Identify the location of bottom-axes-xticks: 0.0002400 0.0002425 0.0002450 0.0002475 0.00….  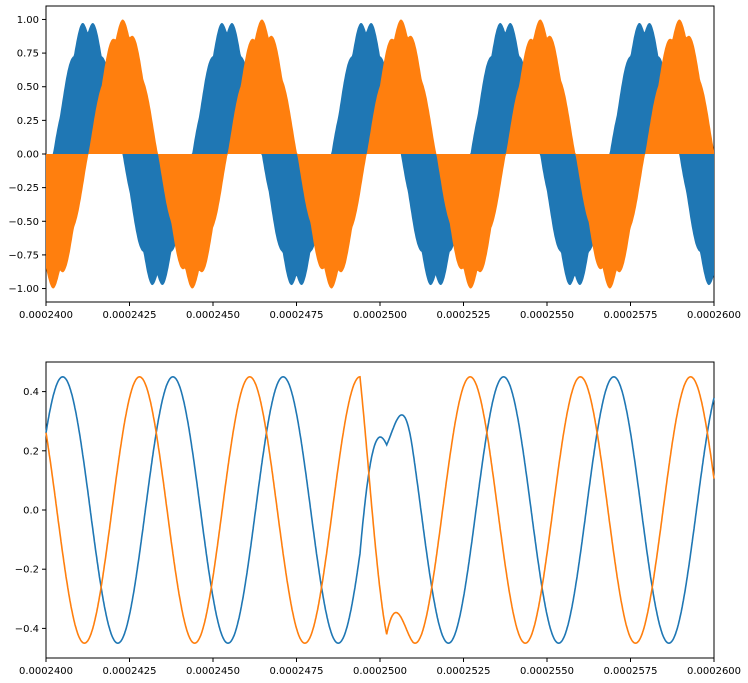
(380, 667).